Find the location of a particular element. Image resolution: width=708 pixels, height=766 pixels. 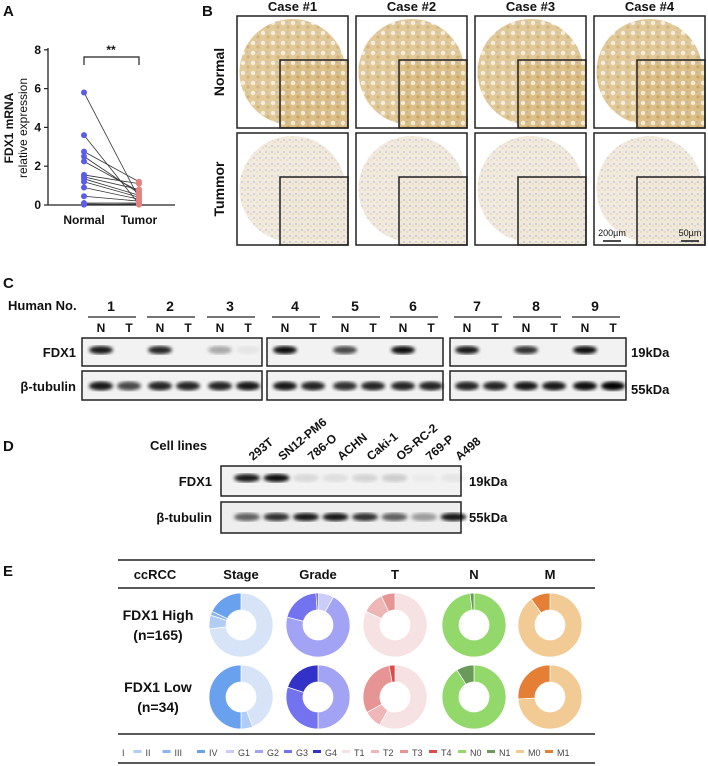

legend-label: G4 is located at coordinates (331, 753).